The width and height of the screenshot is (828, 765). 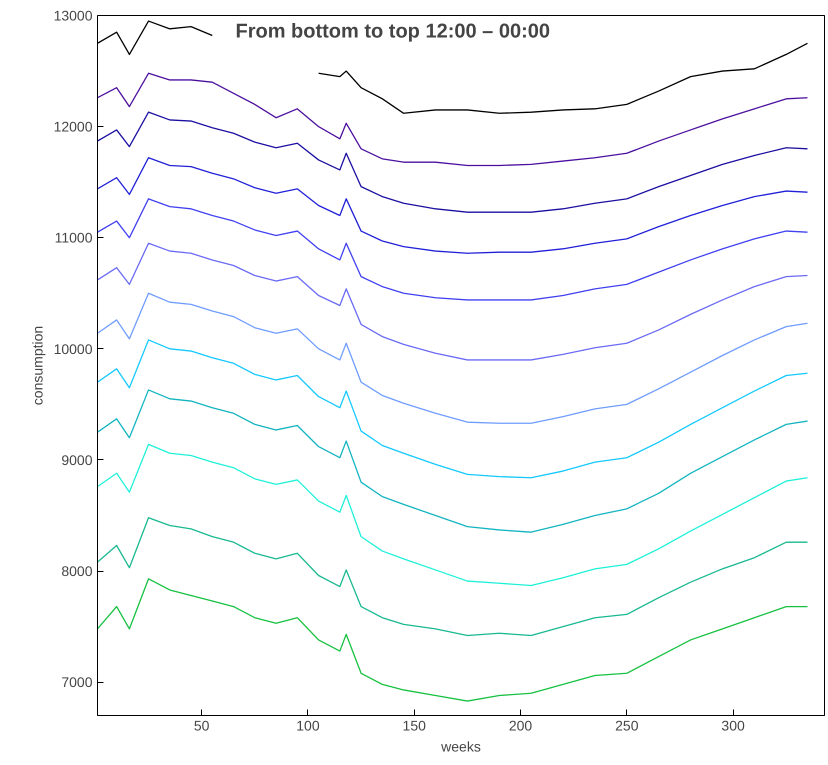 What do you see at coordinates (73, 126) in the screenshot?
I see `y-tick-label: 12000` at bounding box center [73, 126].